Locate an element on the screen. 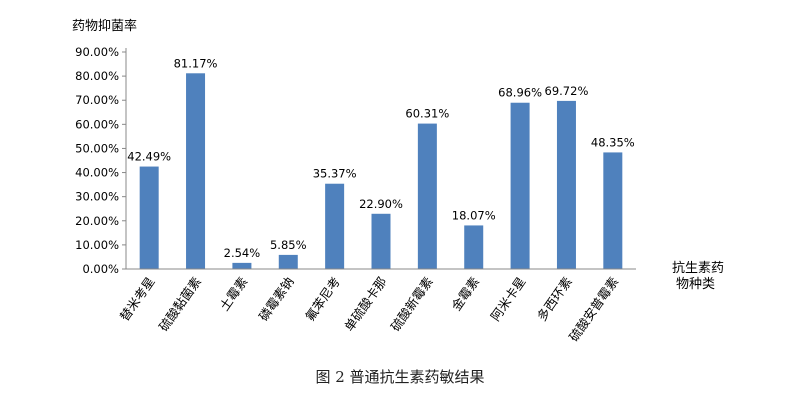  category-label: 硫酸新霉素 is located at coordinates (412, 304).